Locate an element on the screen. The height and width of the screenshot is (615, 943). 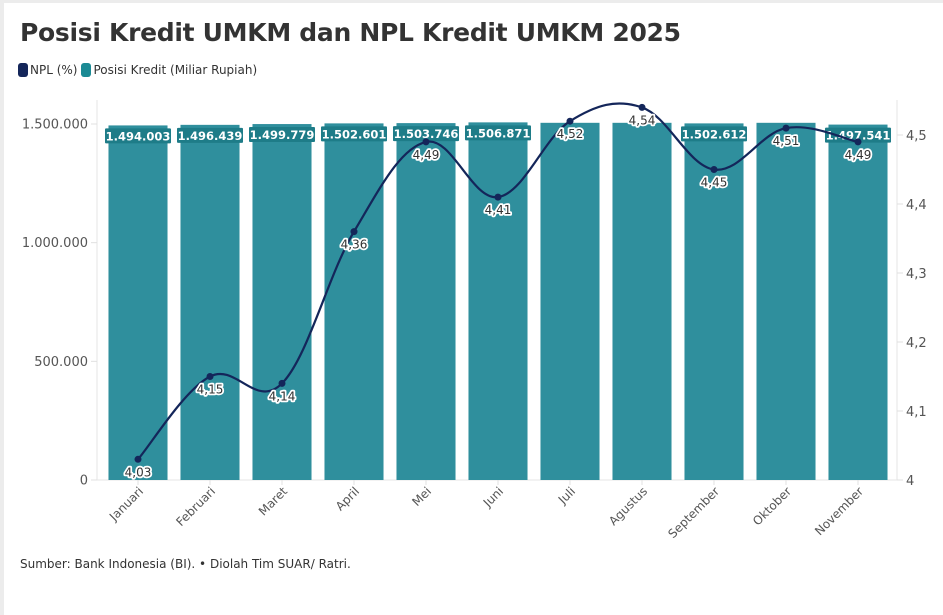
bar-data-label: 1.497.541 is located at coordinates (858, 135).